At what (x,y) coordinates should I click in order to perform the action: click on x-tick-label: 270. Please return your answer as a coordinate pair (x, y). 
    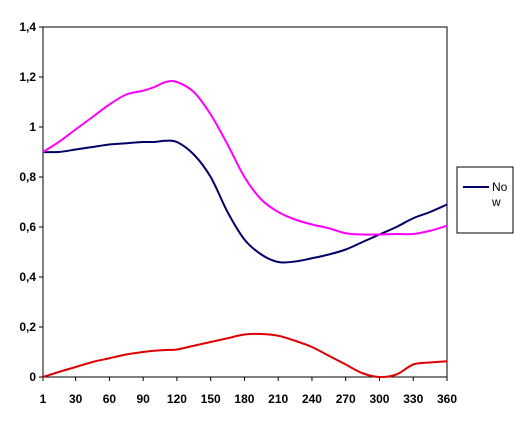
    Looking at the image, I should click on (346, 399).